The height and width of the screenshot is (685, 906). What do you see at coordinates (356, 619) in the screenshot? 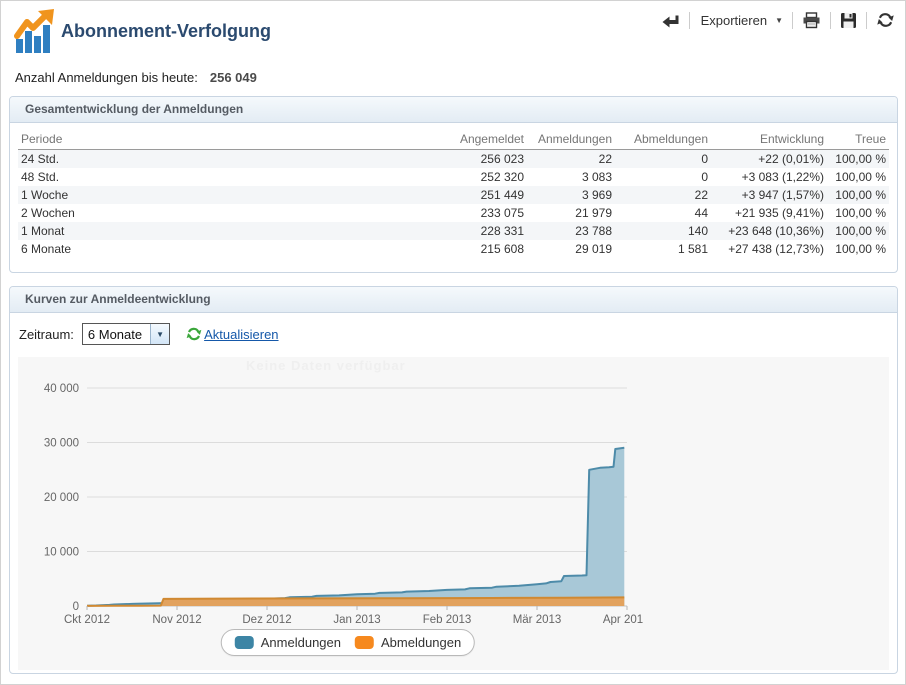
I see `x-axis-tick-label: Jan 2013` at bounding box center [356, 619].